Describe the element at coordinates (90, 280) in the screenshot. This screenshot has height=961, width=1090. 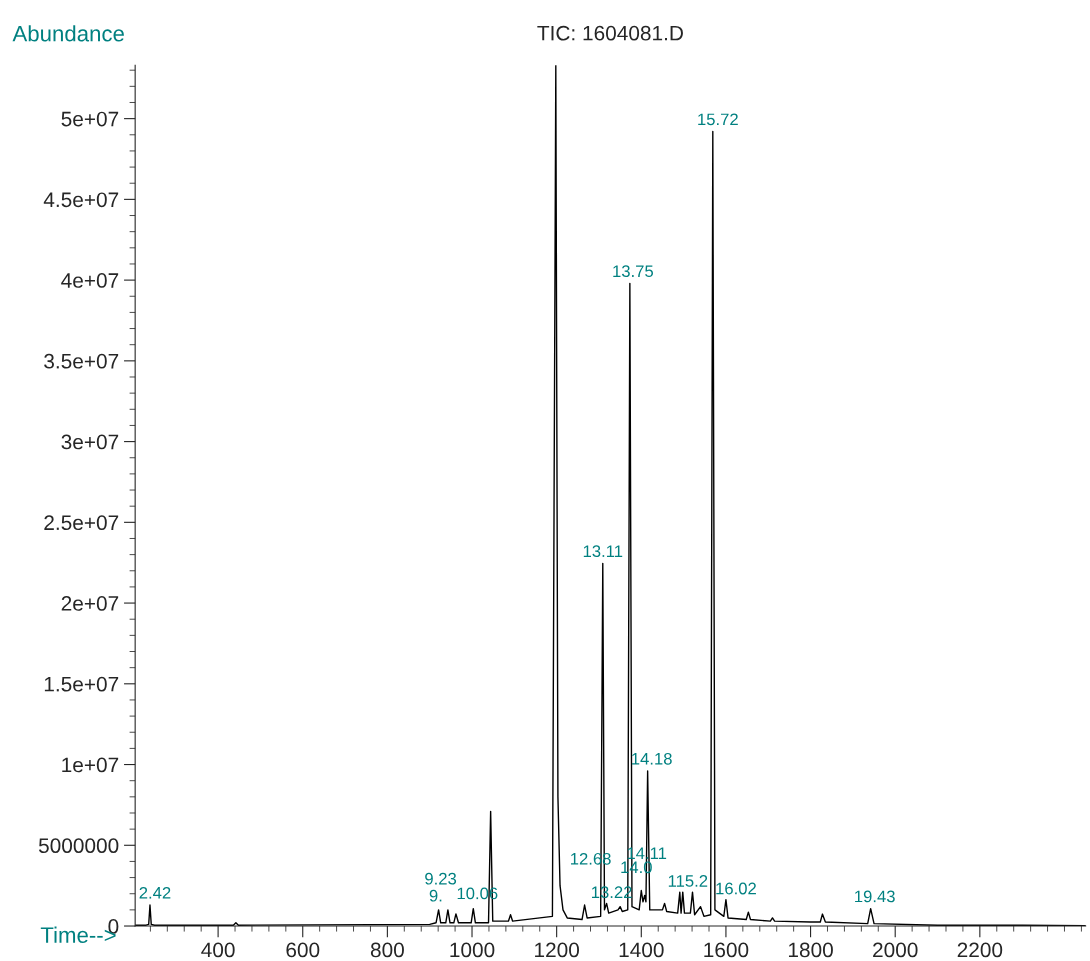
I see `y-tick-label: 4e+07` at that location.